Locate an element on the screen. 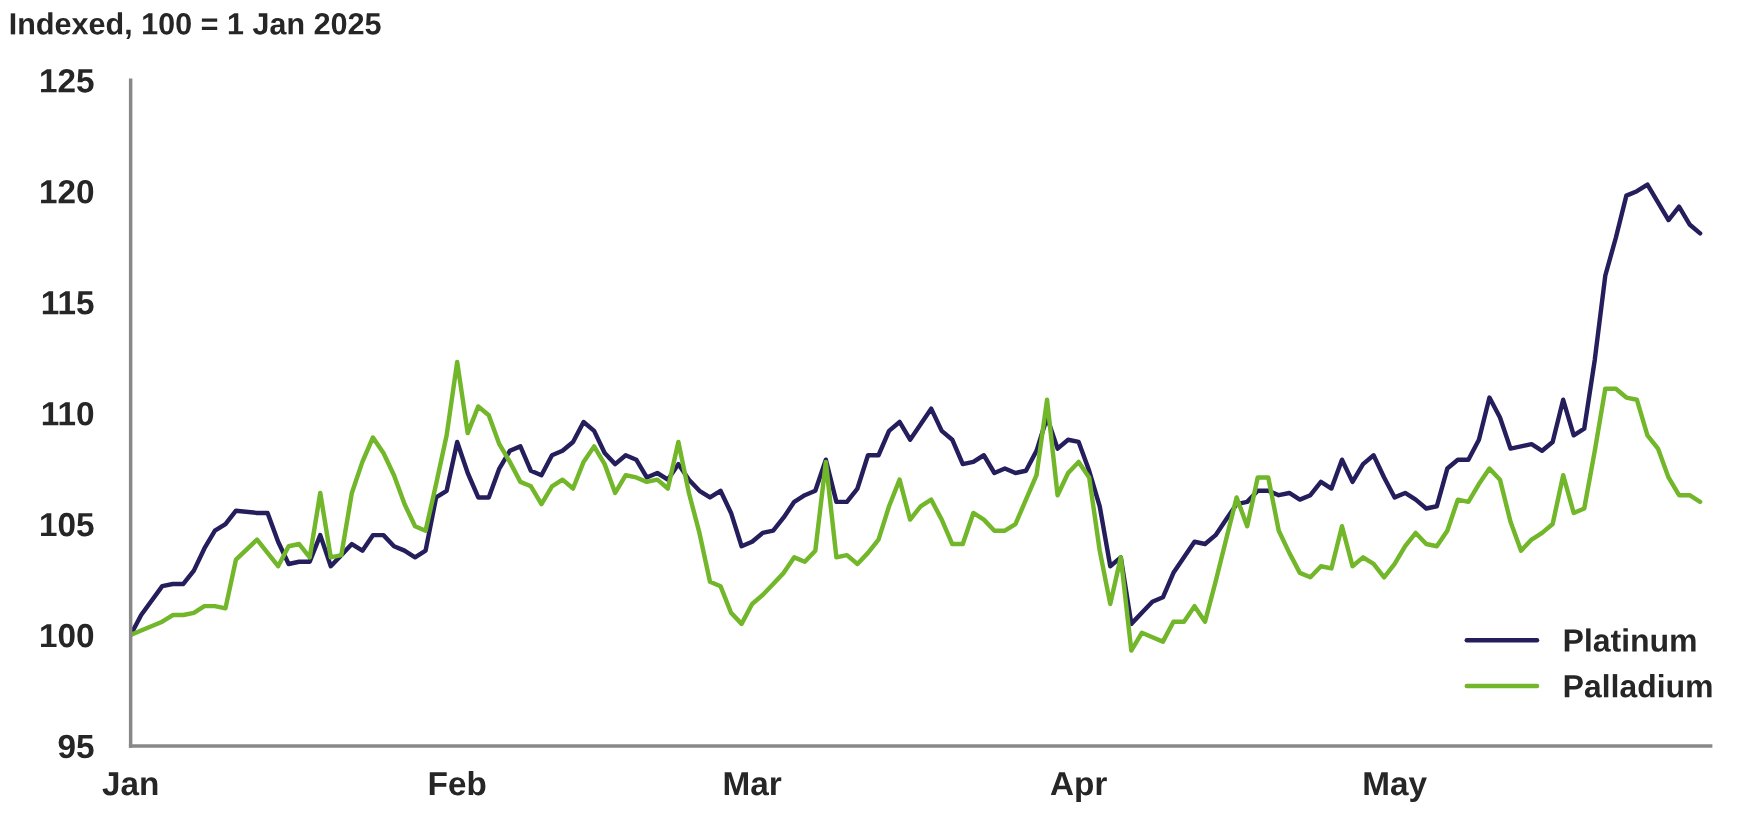 The height and width of the screenshot is (827, 1742). x-tick-label: Apr is located at coordinates (1078, 787).